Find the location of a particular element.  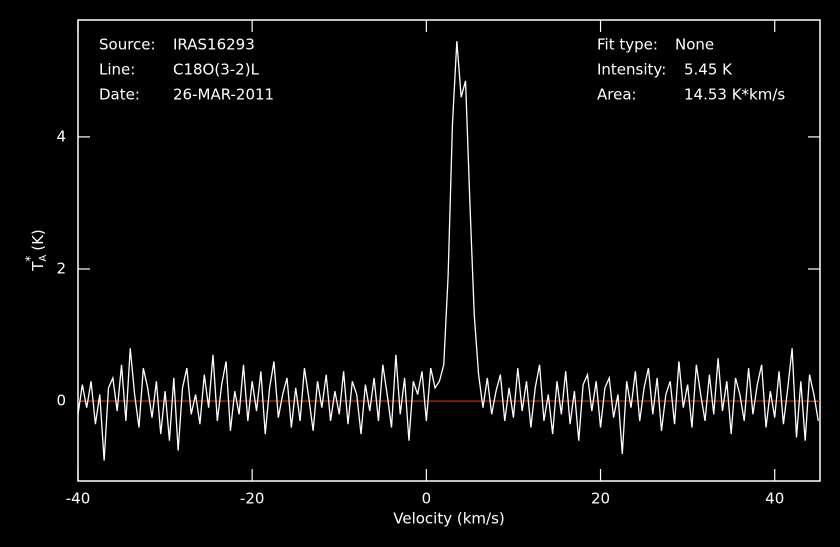

x-tick-label: 20 is located at coordinates (600, 499).